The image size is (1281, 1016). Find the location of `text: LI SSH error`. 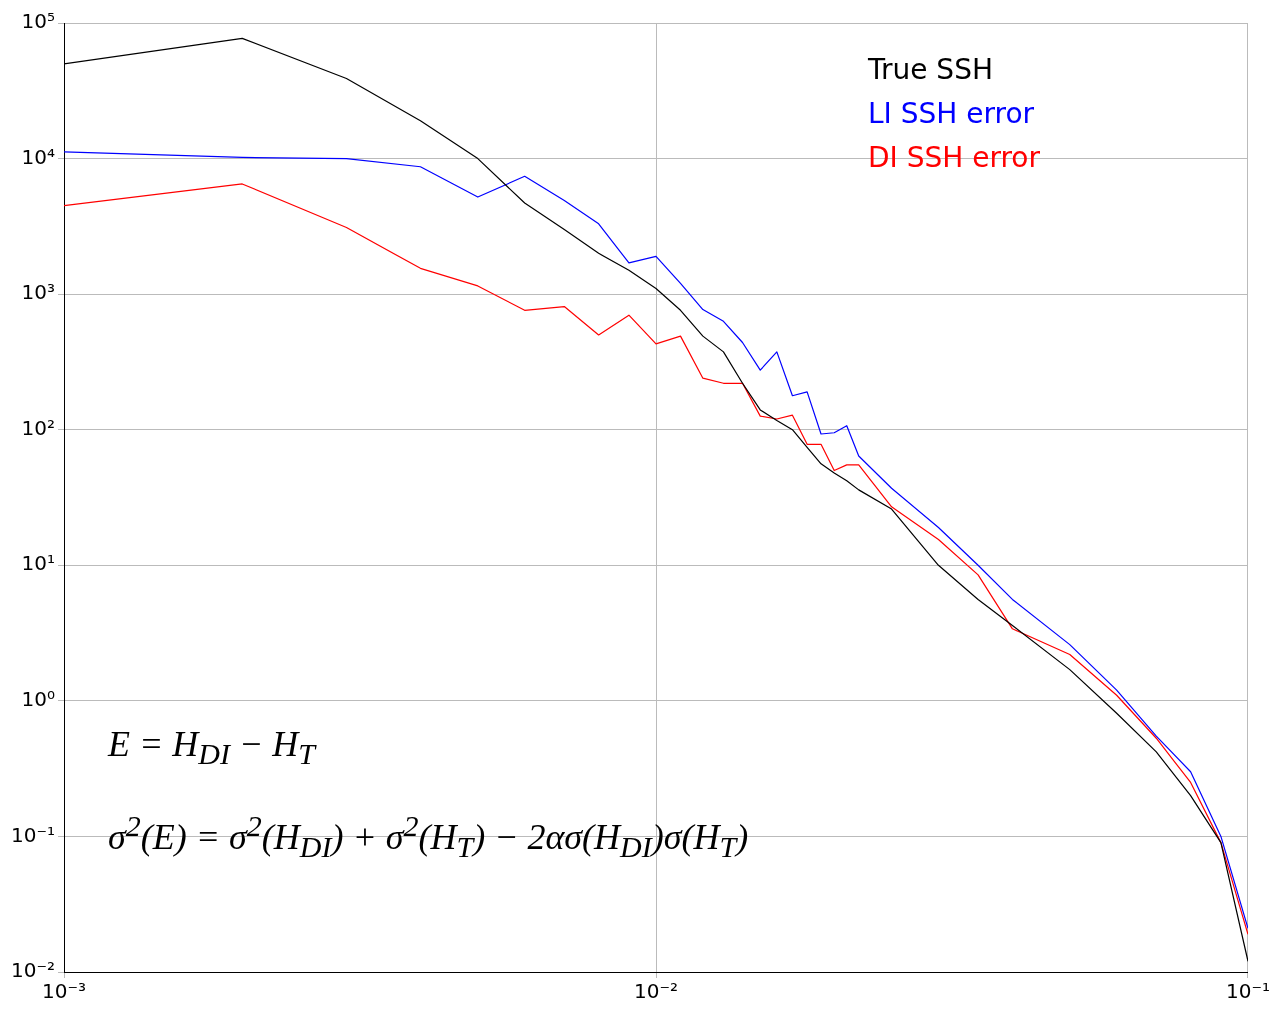

text: LI SSH error is located at coordinates (952, 114).